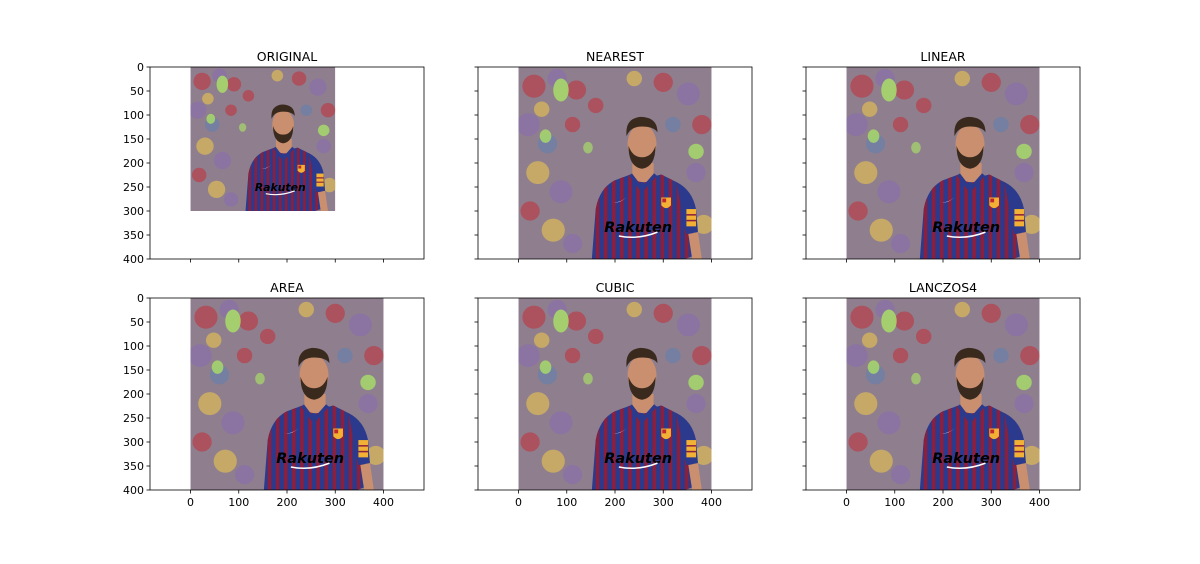 The image size is (1200, 564). Describe the element at coordinates (263, 140) in the screenshot. I see `image-original` at that location.